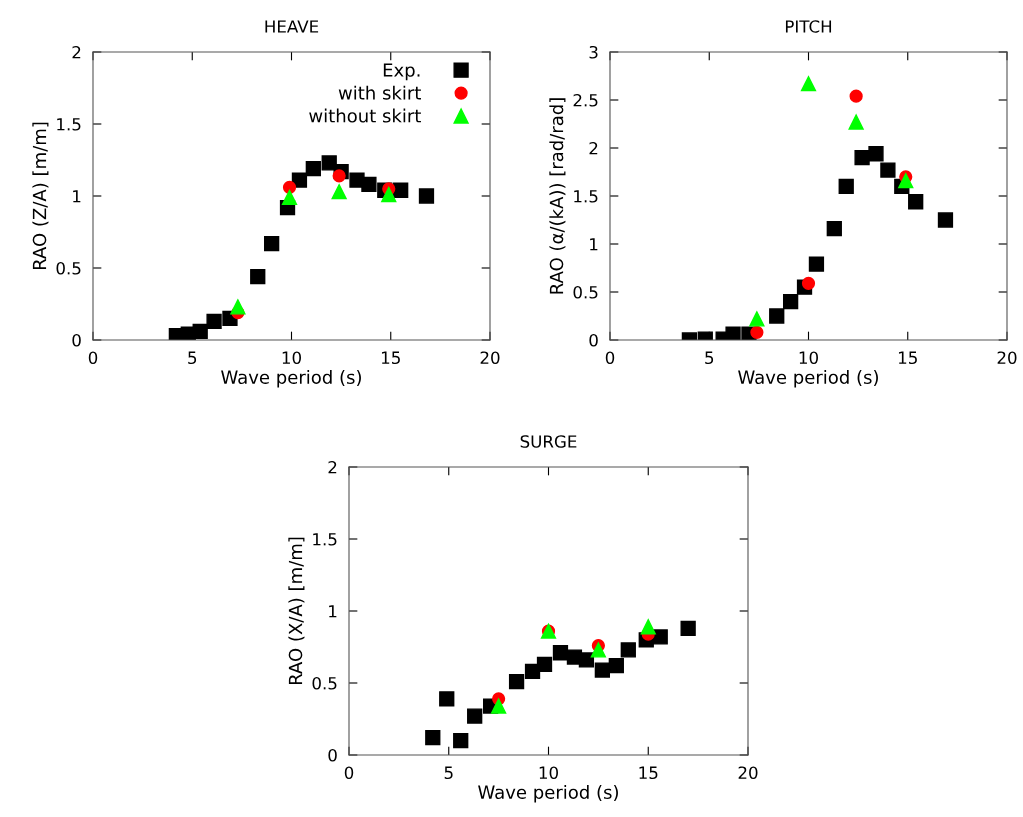 This screenshot has width=1023, height=817. I want to click on y-axis-title: RAO (α/(kA)) [rad/rad], so click(557, 196).